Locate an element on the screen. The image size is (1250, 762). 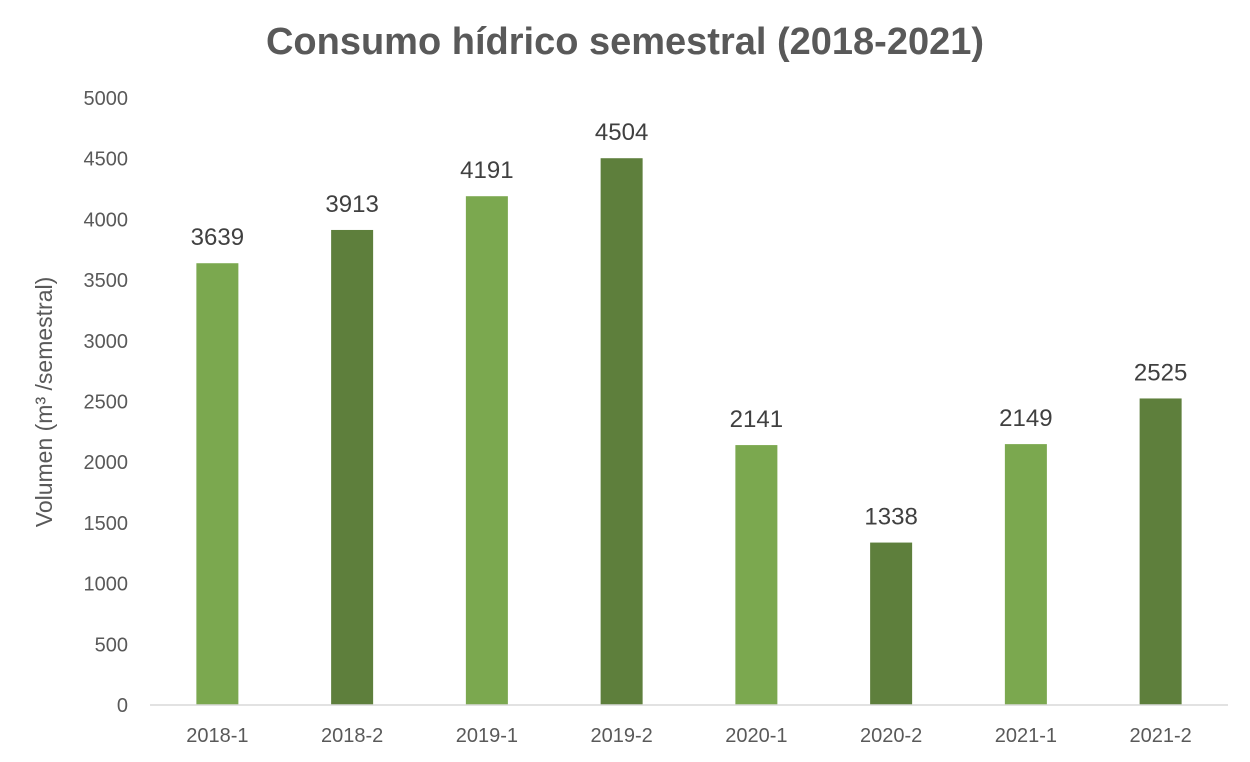
data-label: 3913 is located at coordinates (351, 204).